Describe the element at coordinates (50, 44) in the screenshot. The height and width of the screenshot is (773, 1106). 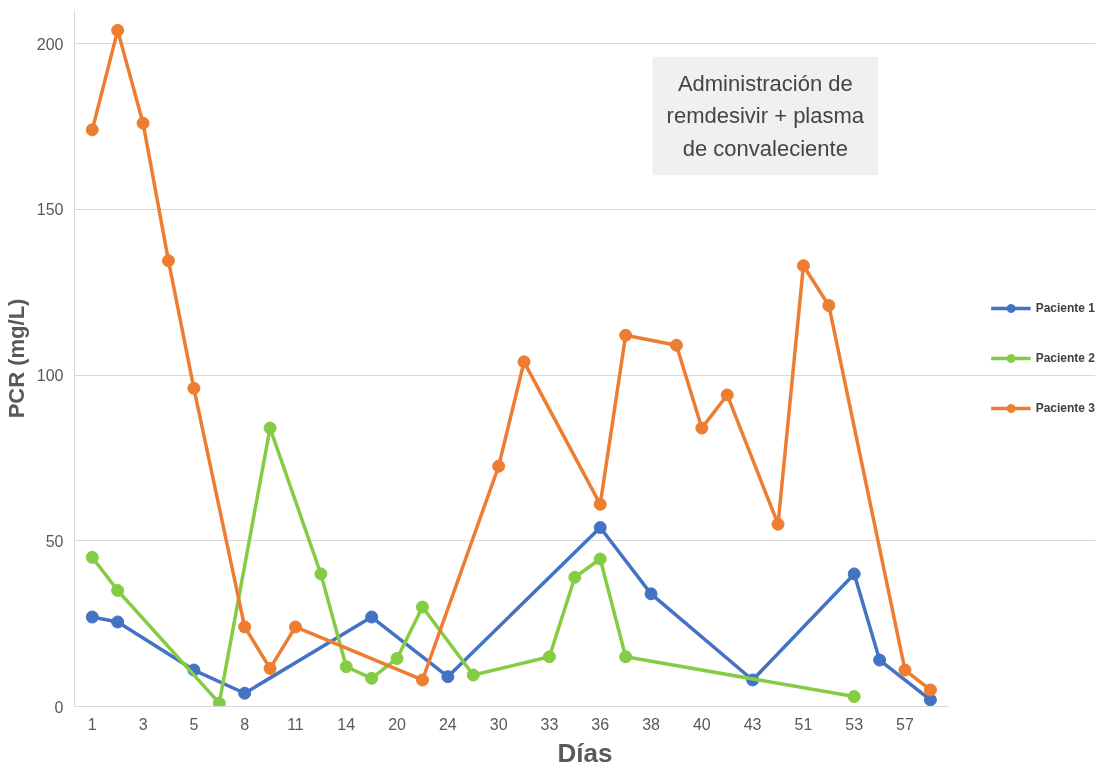
I see `y-tick-label: 200` at that location.